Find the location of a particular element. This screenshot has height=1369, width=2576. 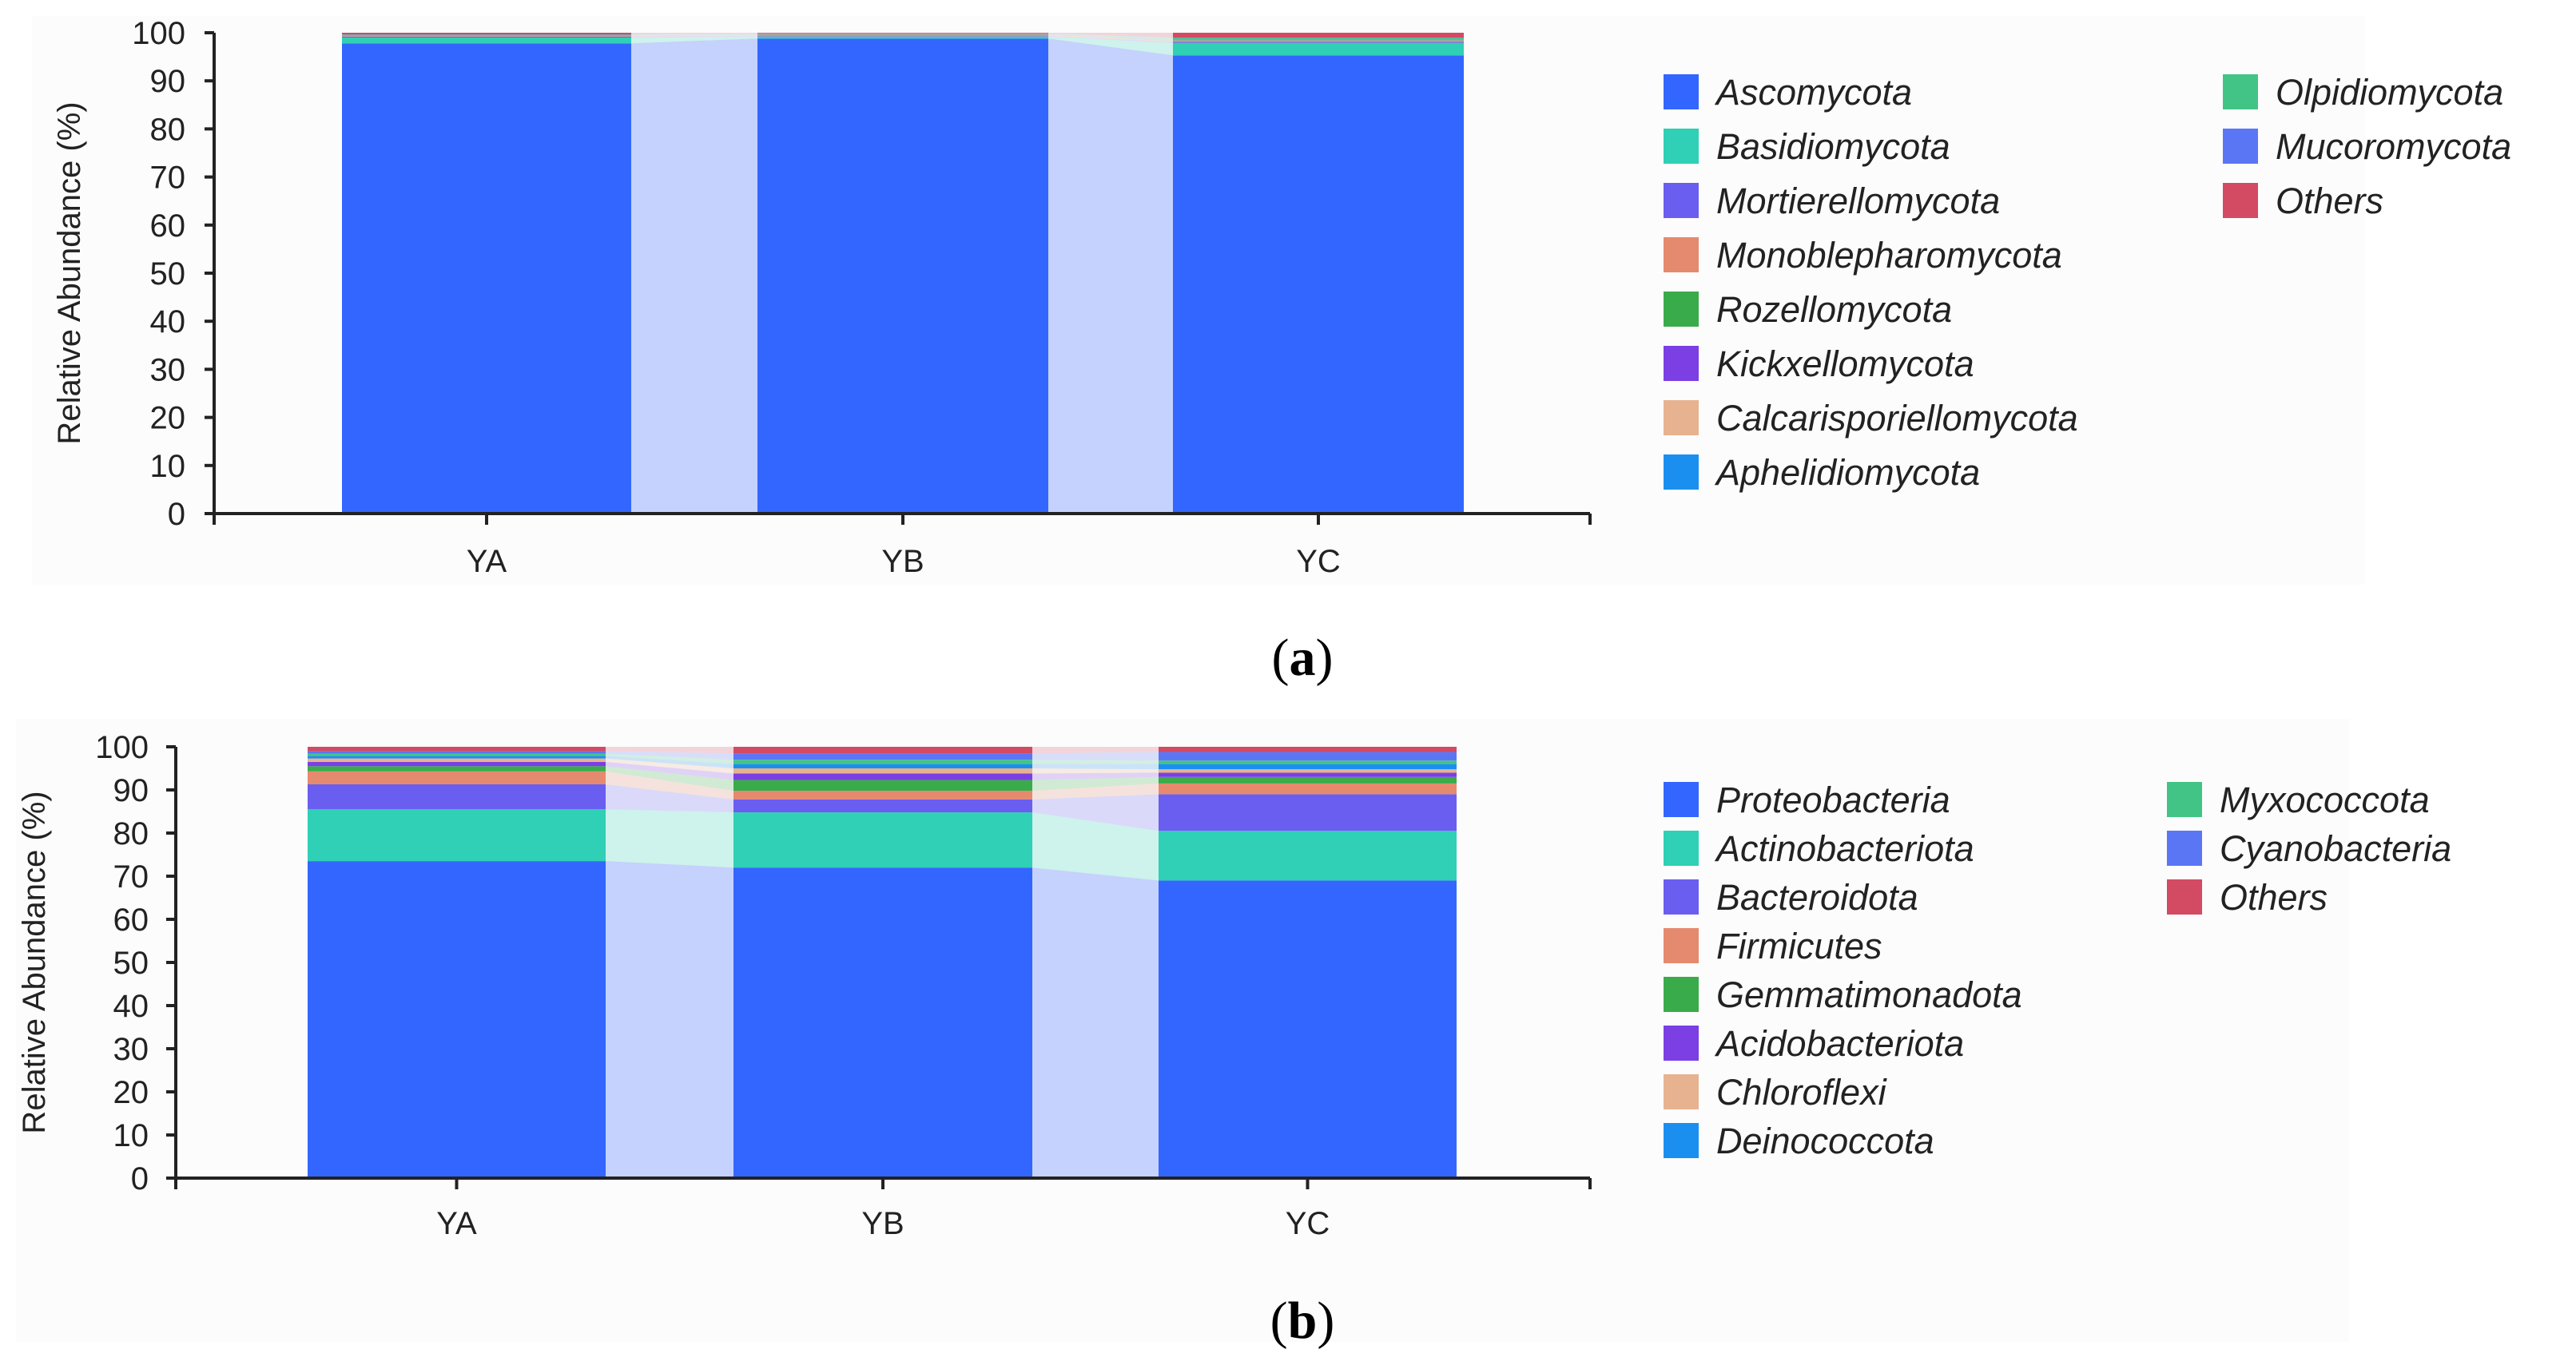

connector-ya-yb-b is located at coordinates (669, 963).